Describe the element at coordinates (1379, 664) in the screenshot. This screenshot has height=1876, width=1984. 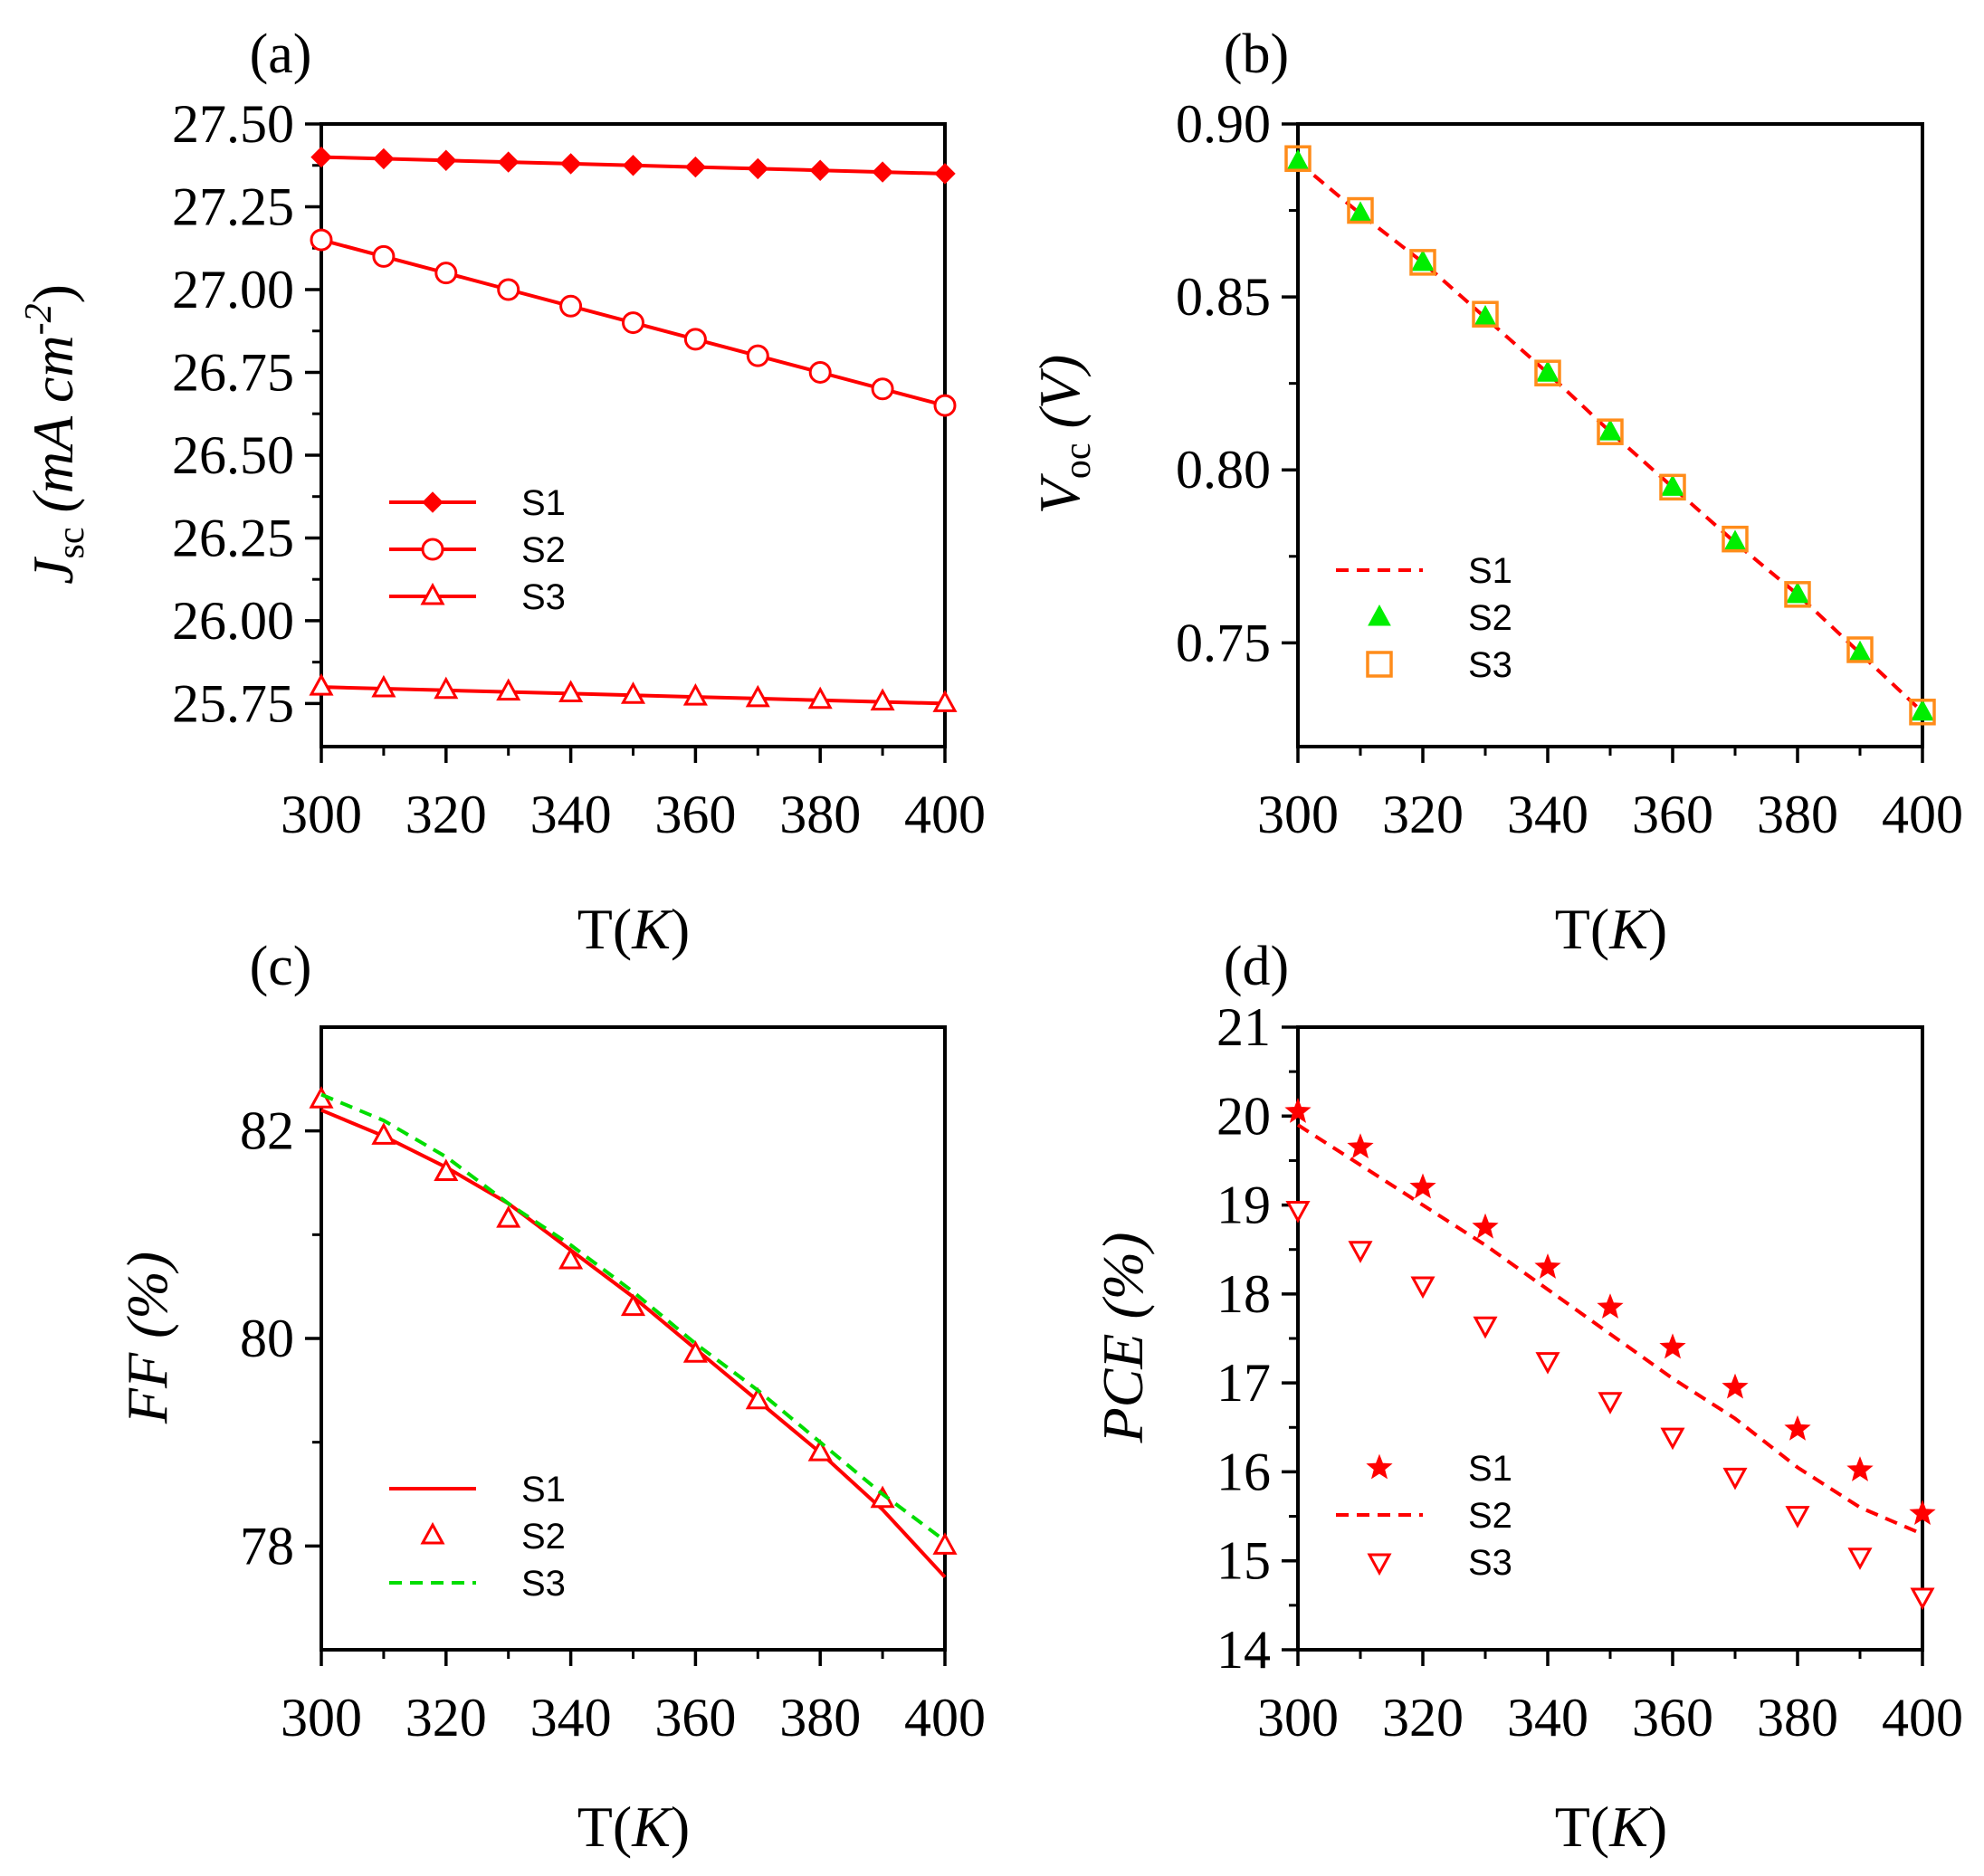
I see `legend-marker-b-S3` at that location.